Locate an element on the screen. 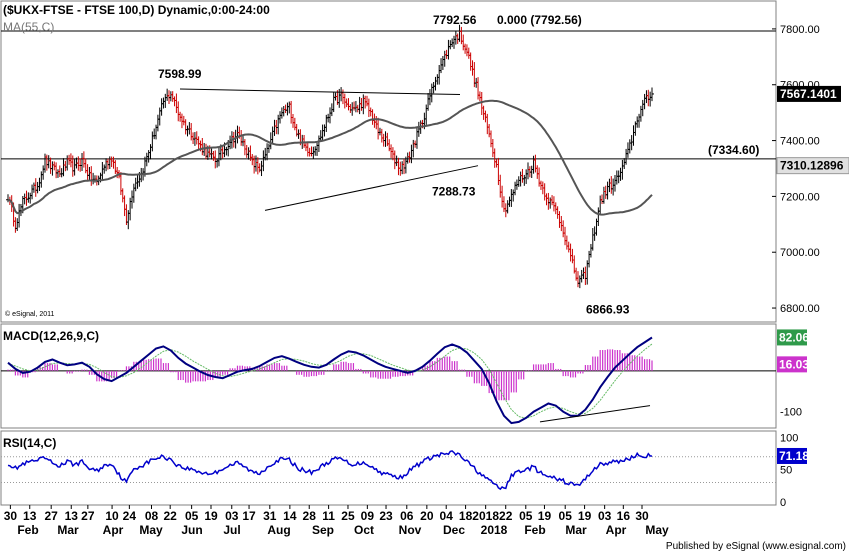 This screenshot has width=849, height=552. rsi-y-tick-label: 0 is located at coordinates (783, 503).